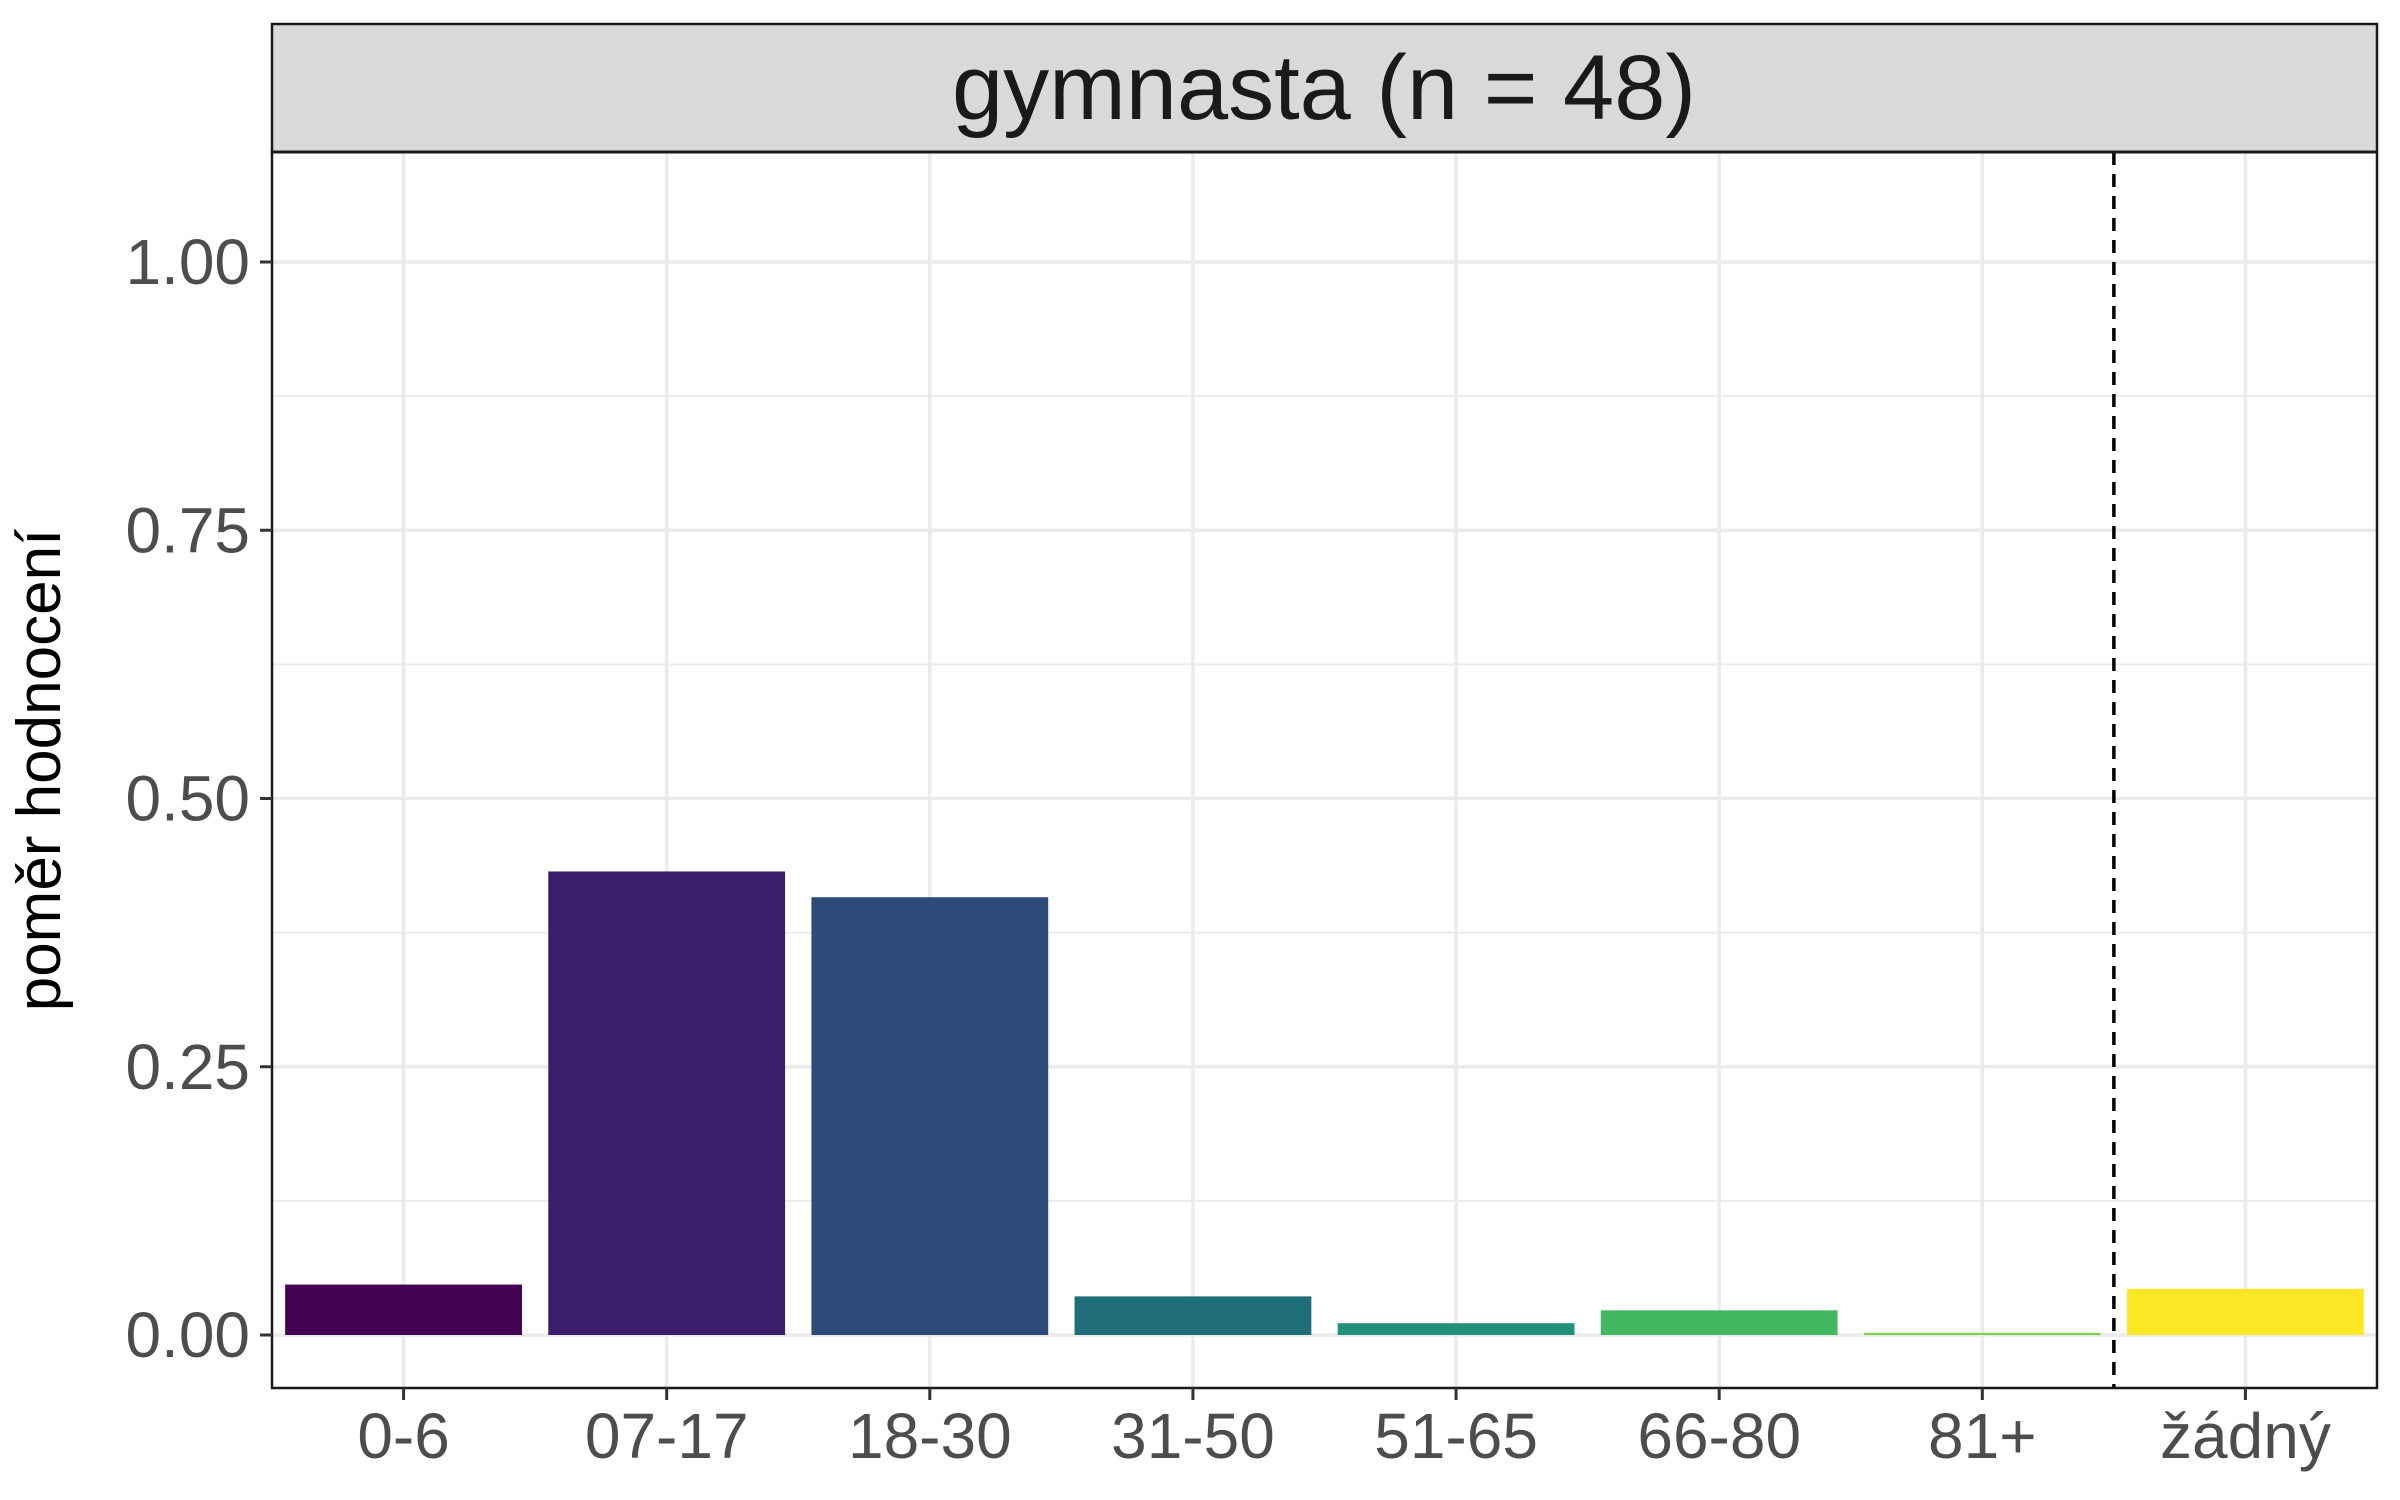 The width and height of the screenshot is (2400, 1500). I want to click on facet-title: gymnasta (n = 48), so click(1324, 88).